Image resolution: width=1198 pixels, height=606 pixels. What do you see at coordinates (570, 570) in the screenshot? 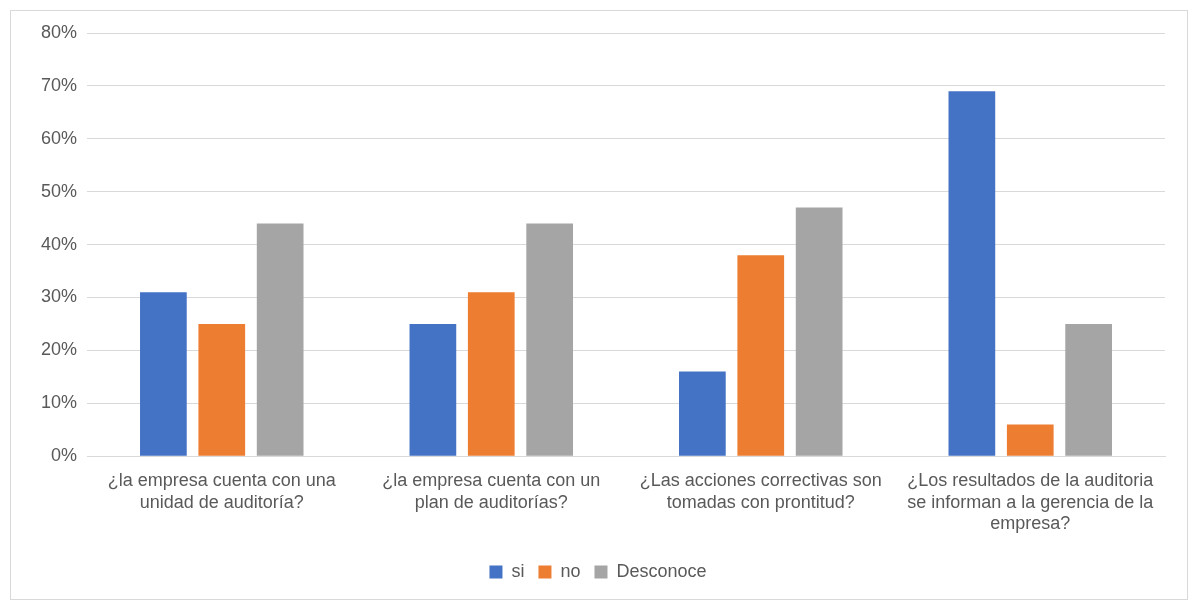
I see `legend-label: no` at bounding box center [570, 570].